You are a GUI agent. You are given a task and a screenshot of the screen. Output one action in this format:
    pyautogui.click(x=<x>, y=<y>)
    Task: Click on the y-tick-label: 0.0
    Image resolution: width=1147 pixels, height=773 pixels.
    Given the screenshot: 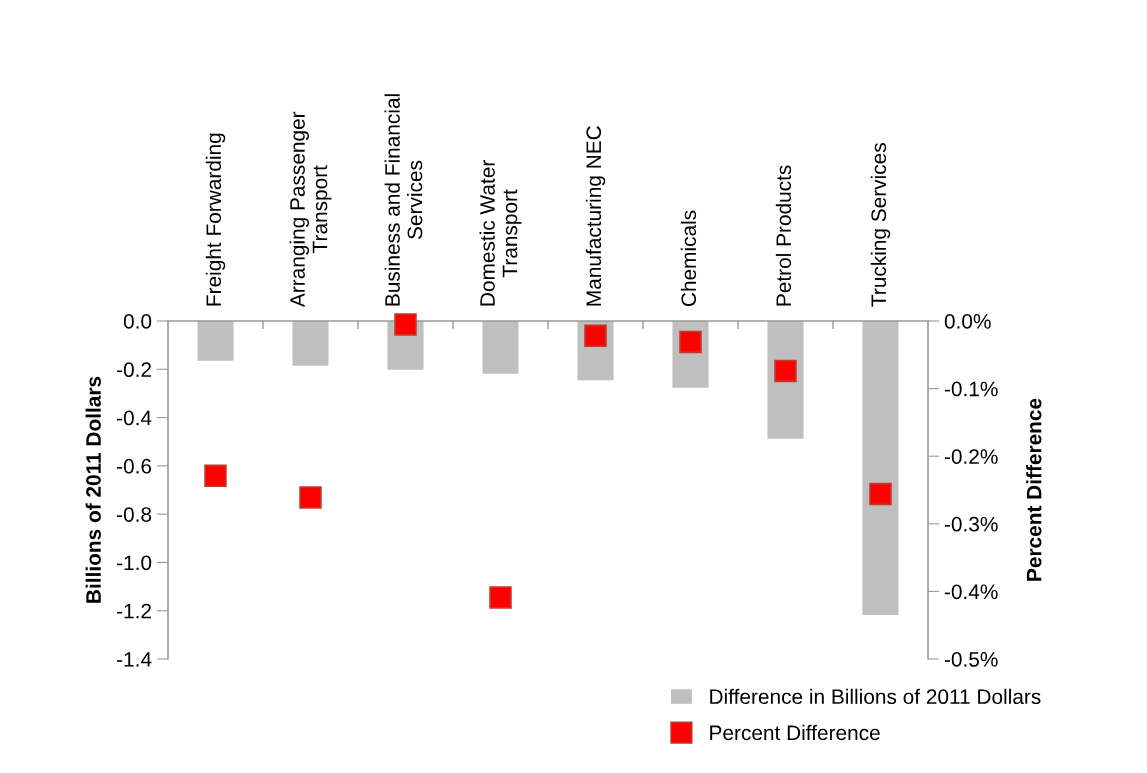 What is the action you would take?
    pyautogui.click(x=137, y=321)
    